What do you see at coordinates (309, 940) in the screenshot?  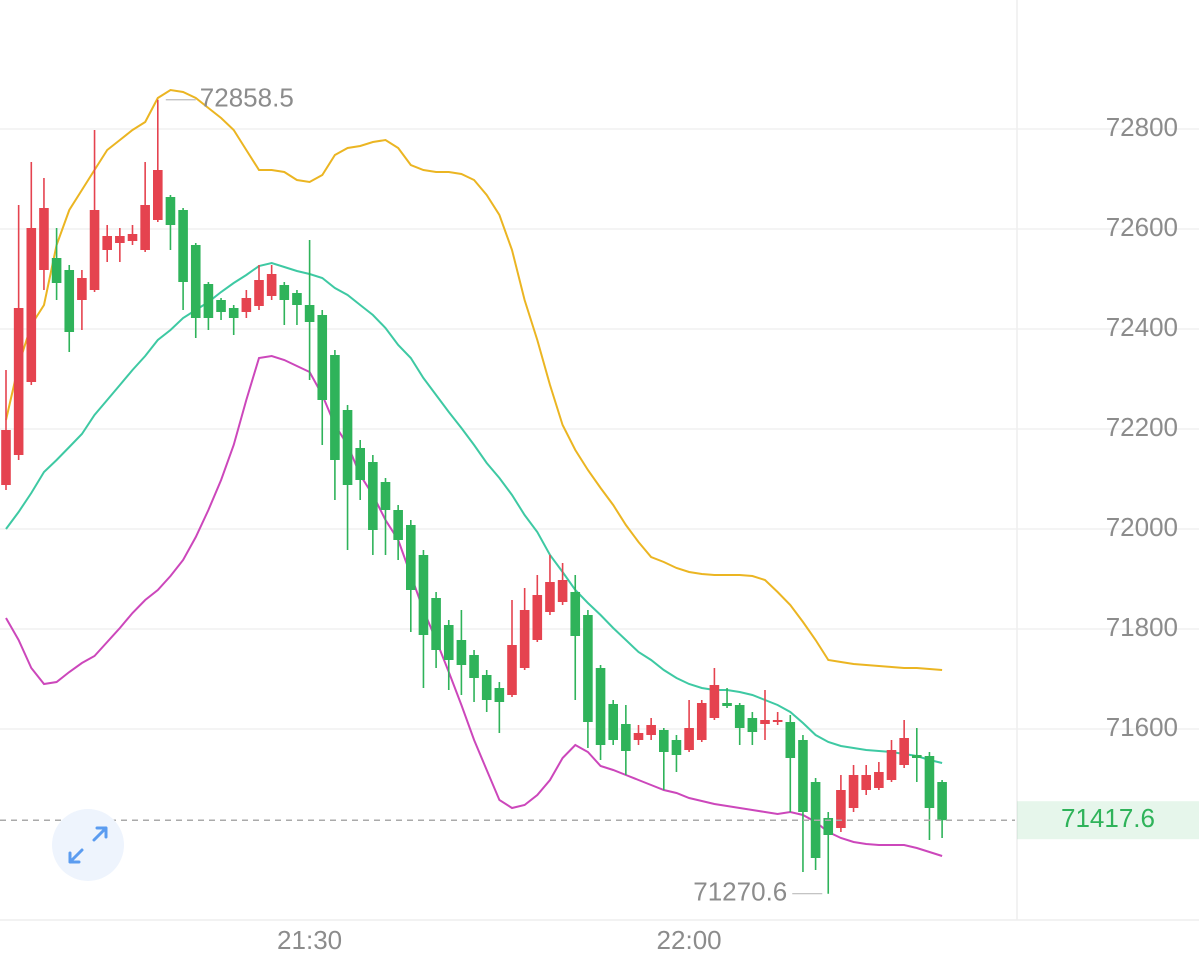 I see `x-tick-label: 21:30` at bounding box center [309, 940].